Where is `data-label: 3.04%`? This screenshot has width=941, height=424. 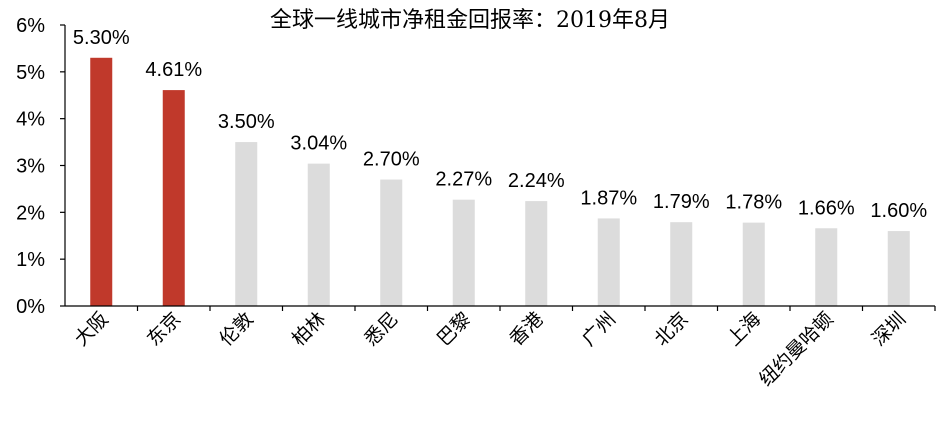 data-label: 3.04% is located at coordinates (318, 144).